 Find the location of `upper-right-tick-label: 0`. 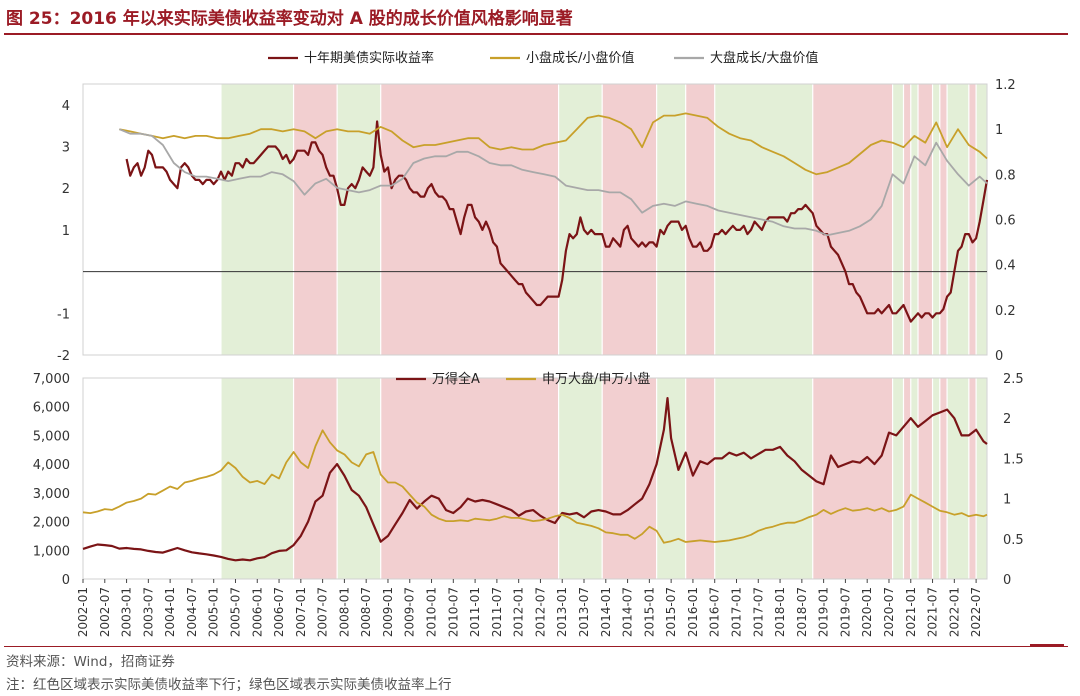

upper-right-tick-label: 0 is located at coordinates (999, 356).